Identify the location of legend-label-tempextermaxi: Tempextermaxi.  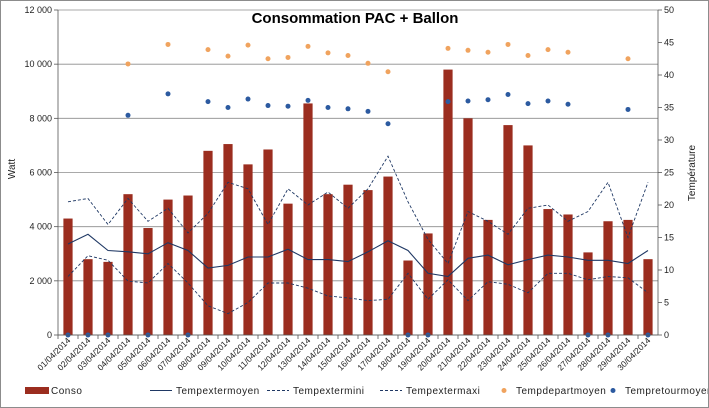
(443, 391).